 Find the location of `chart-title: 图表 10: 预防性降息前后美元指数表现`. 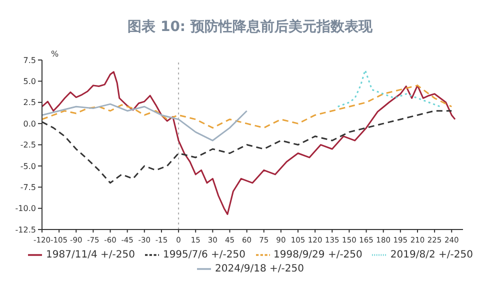

chart-title: 图表 10: 预防性降息前后美元指数表现 is located at coordinates (250, 27).